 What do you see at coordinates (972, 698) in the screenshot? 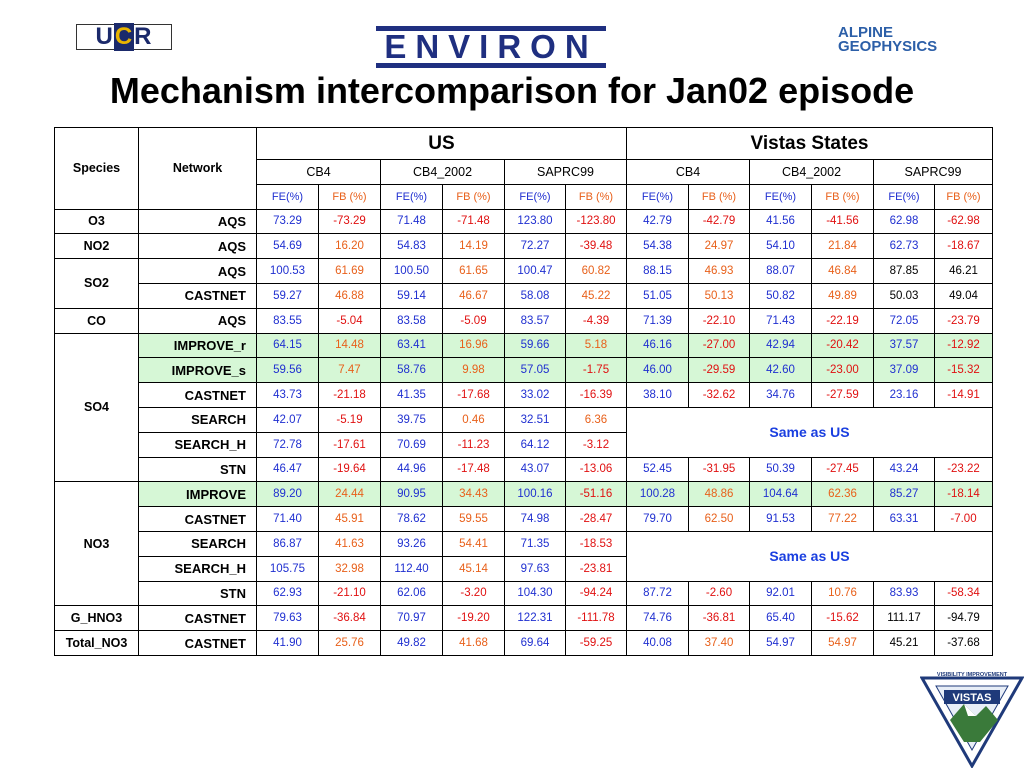
I see `vistas-logo-text: VISTAS` at bounding box center [972, 698].